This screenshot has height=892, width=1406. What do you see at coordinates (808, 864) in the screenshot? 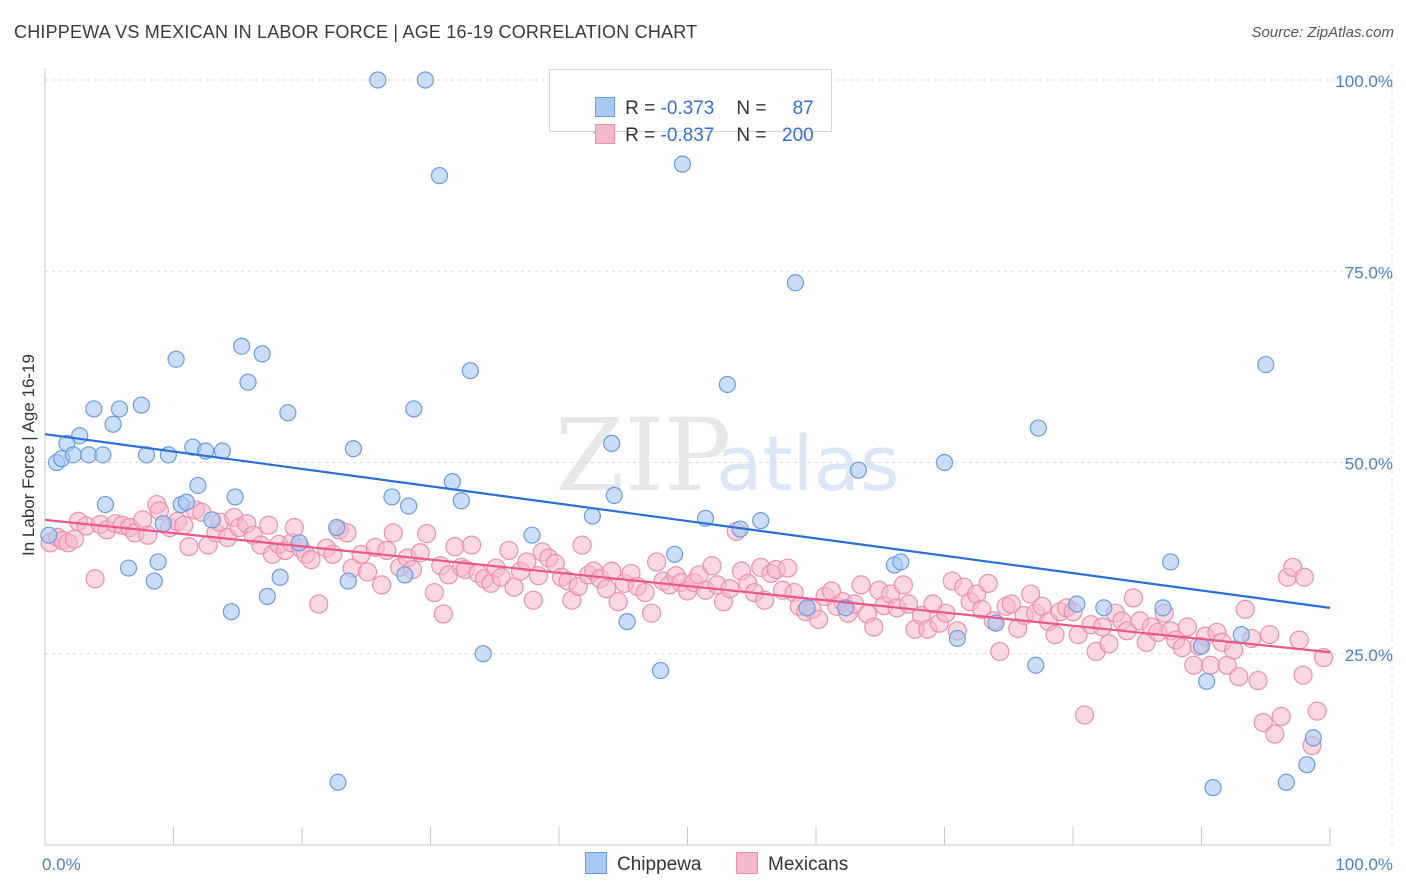
I see `legend-label-mexicans: Mexicans` at bounding box center [808, 864].